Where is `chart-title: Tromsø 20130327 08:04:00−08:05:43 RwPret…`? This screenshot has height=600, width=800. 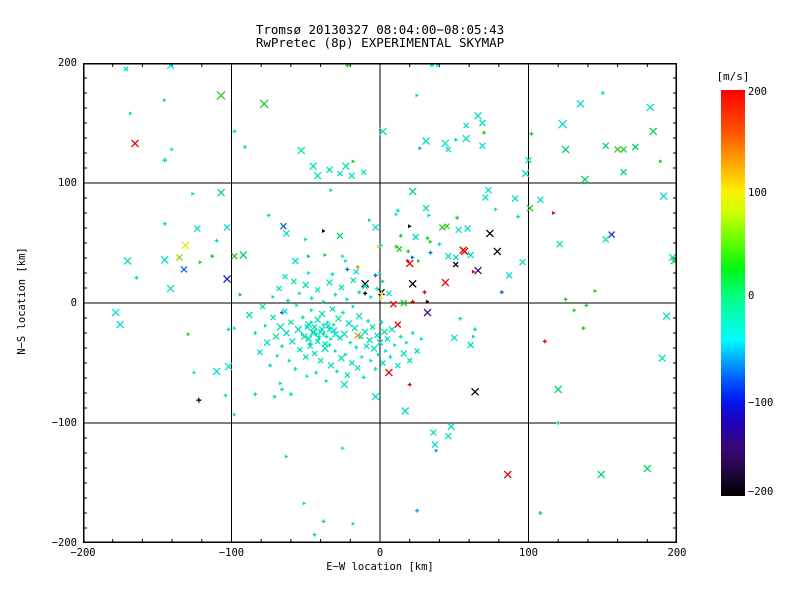 chart-title: Tromsø 20130327 08:04:00−08:05:43 RwPret… is located at coordinates (380, 36).